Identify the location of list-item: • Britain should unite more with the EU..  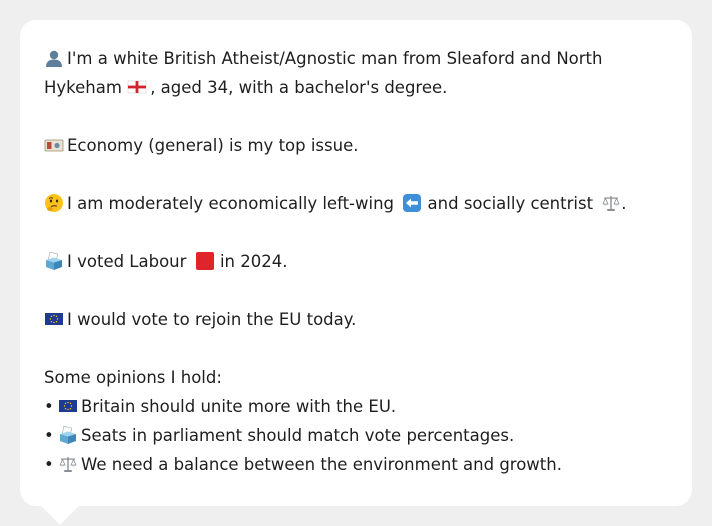
(356, 406).